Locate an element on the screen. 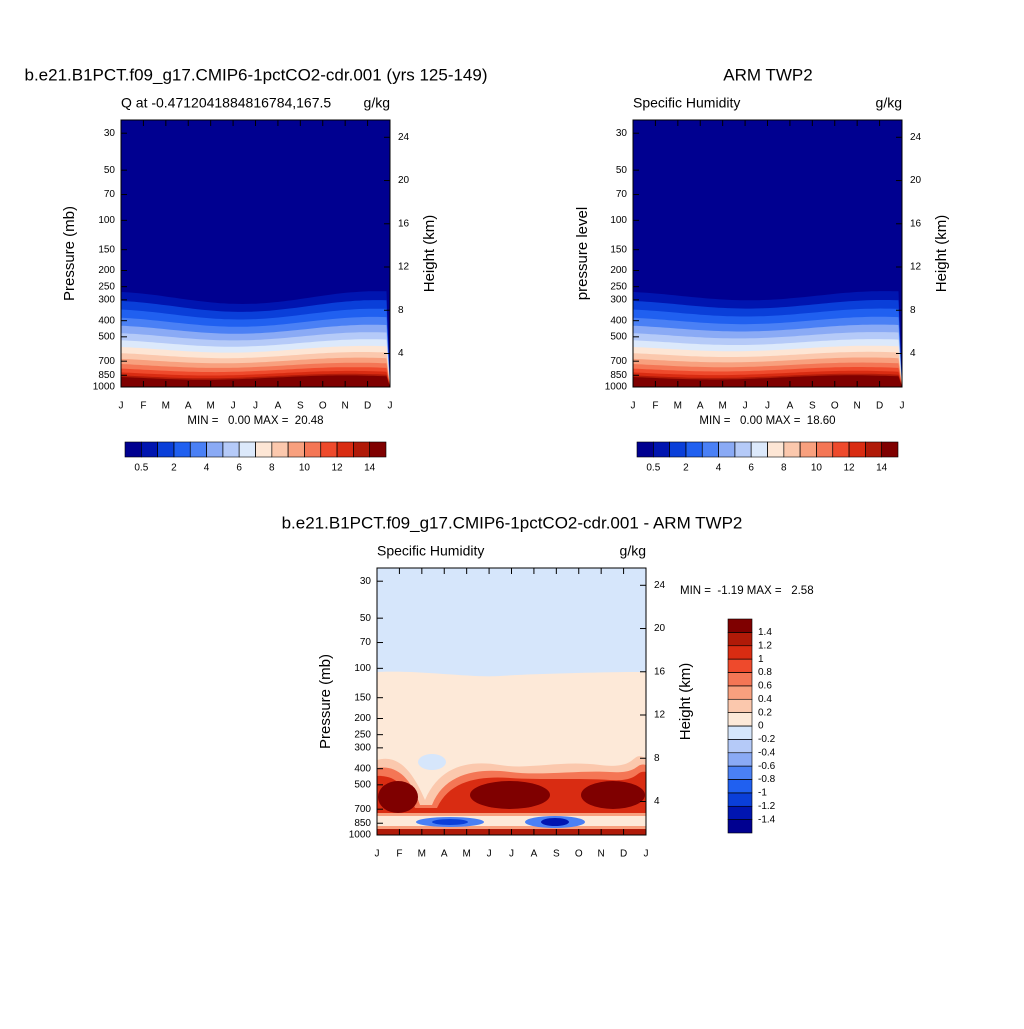  y-axis-label: pressure level is located at coordinates (582, 253).